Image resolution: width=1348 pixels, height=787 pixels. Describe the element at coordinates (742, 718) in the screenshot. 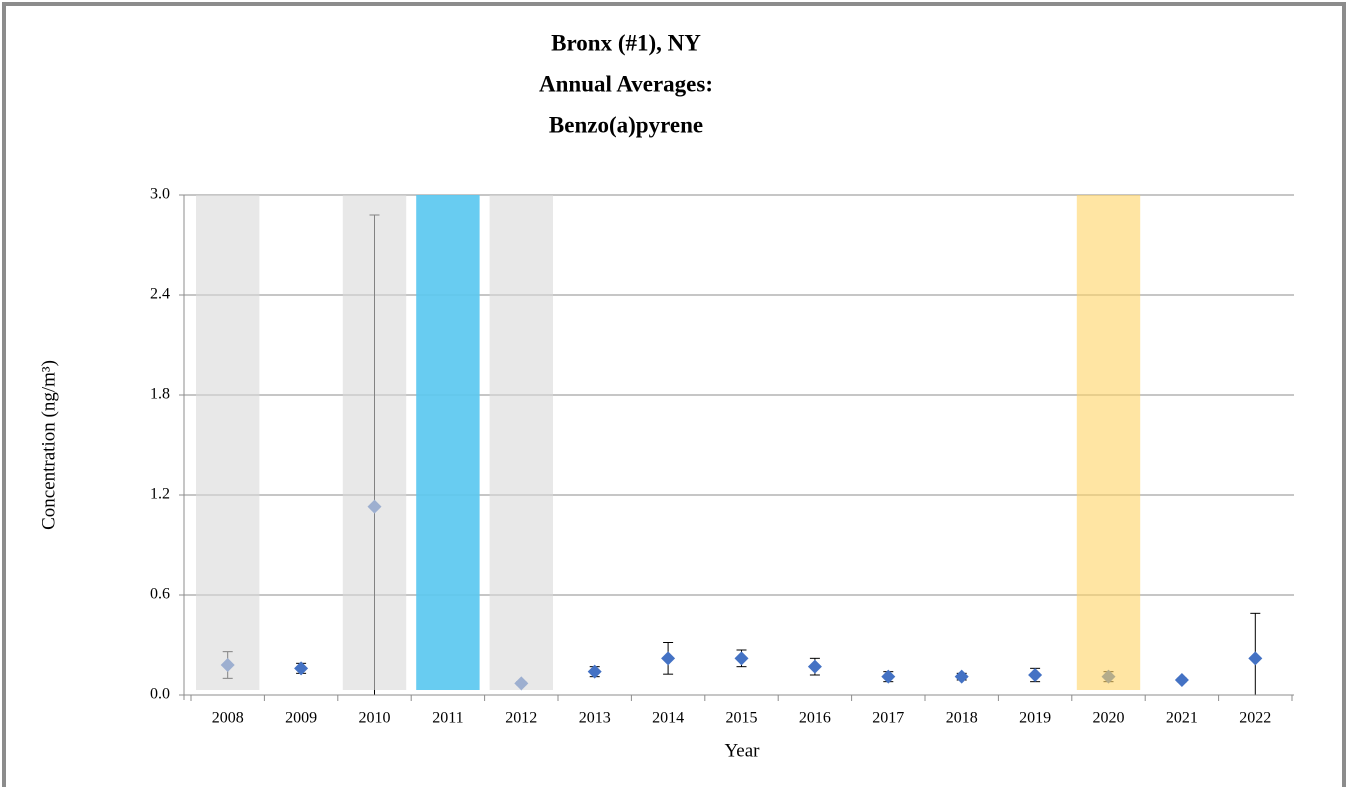

I see `x-tick-label: 2015` at that location.